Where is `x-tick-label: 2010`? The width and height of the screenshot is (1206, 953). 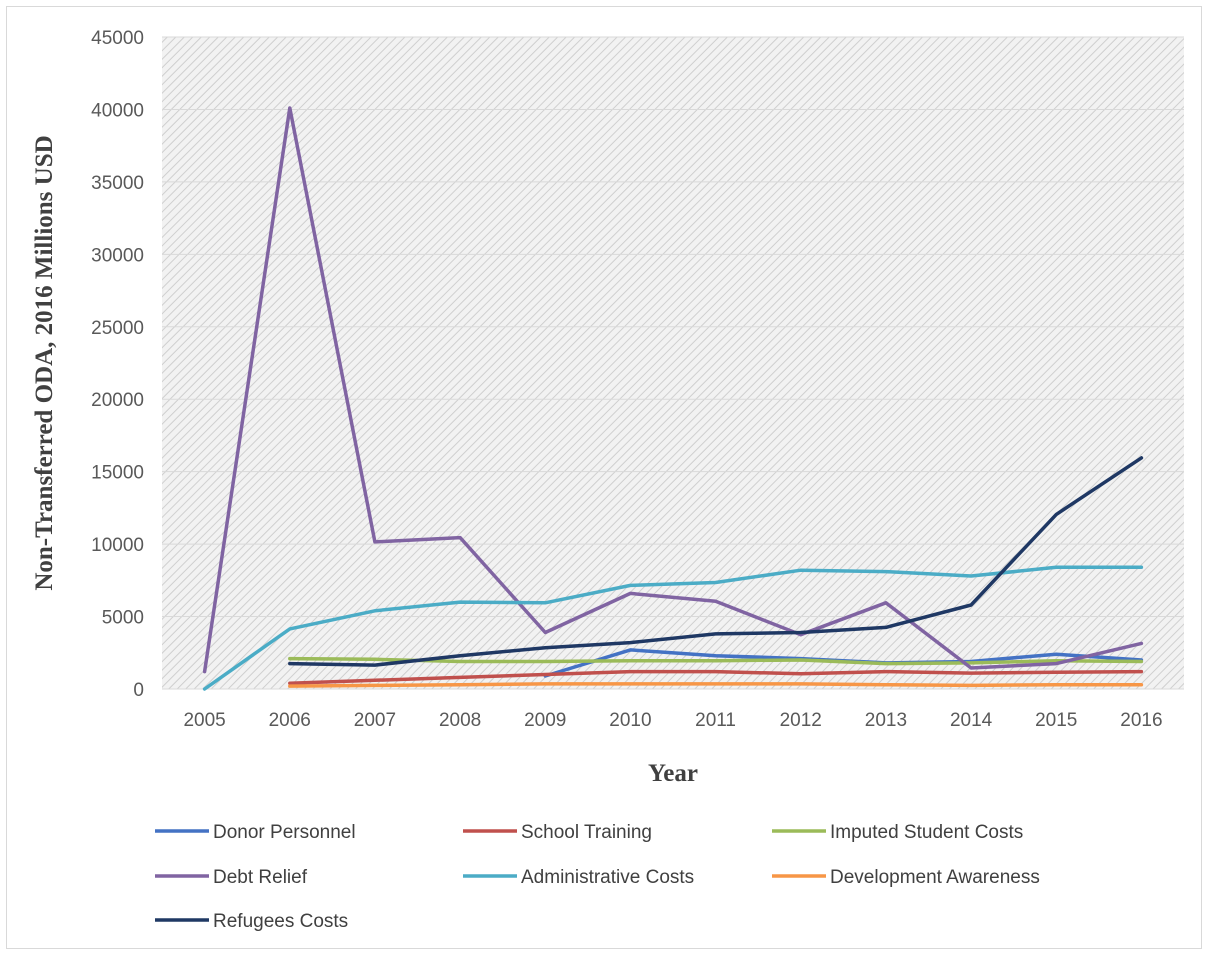 x-tick-label: 2010 is located at coordinates (630, 720).